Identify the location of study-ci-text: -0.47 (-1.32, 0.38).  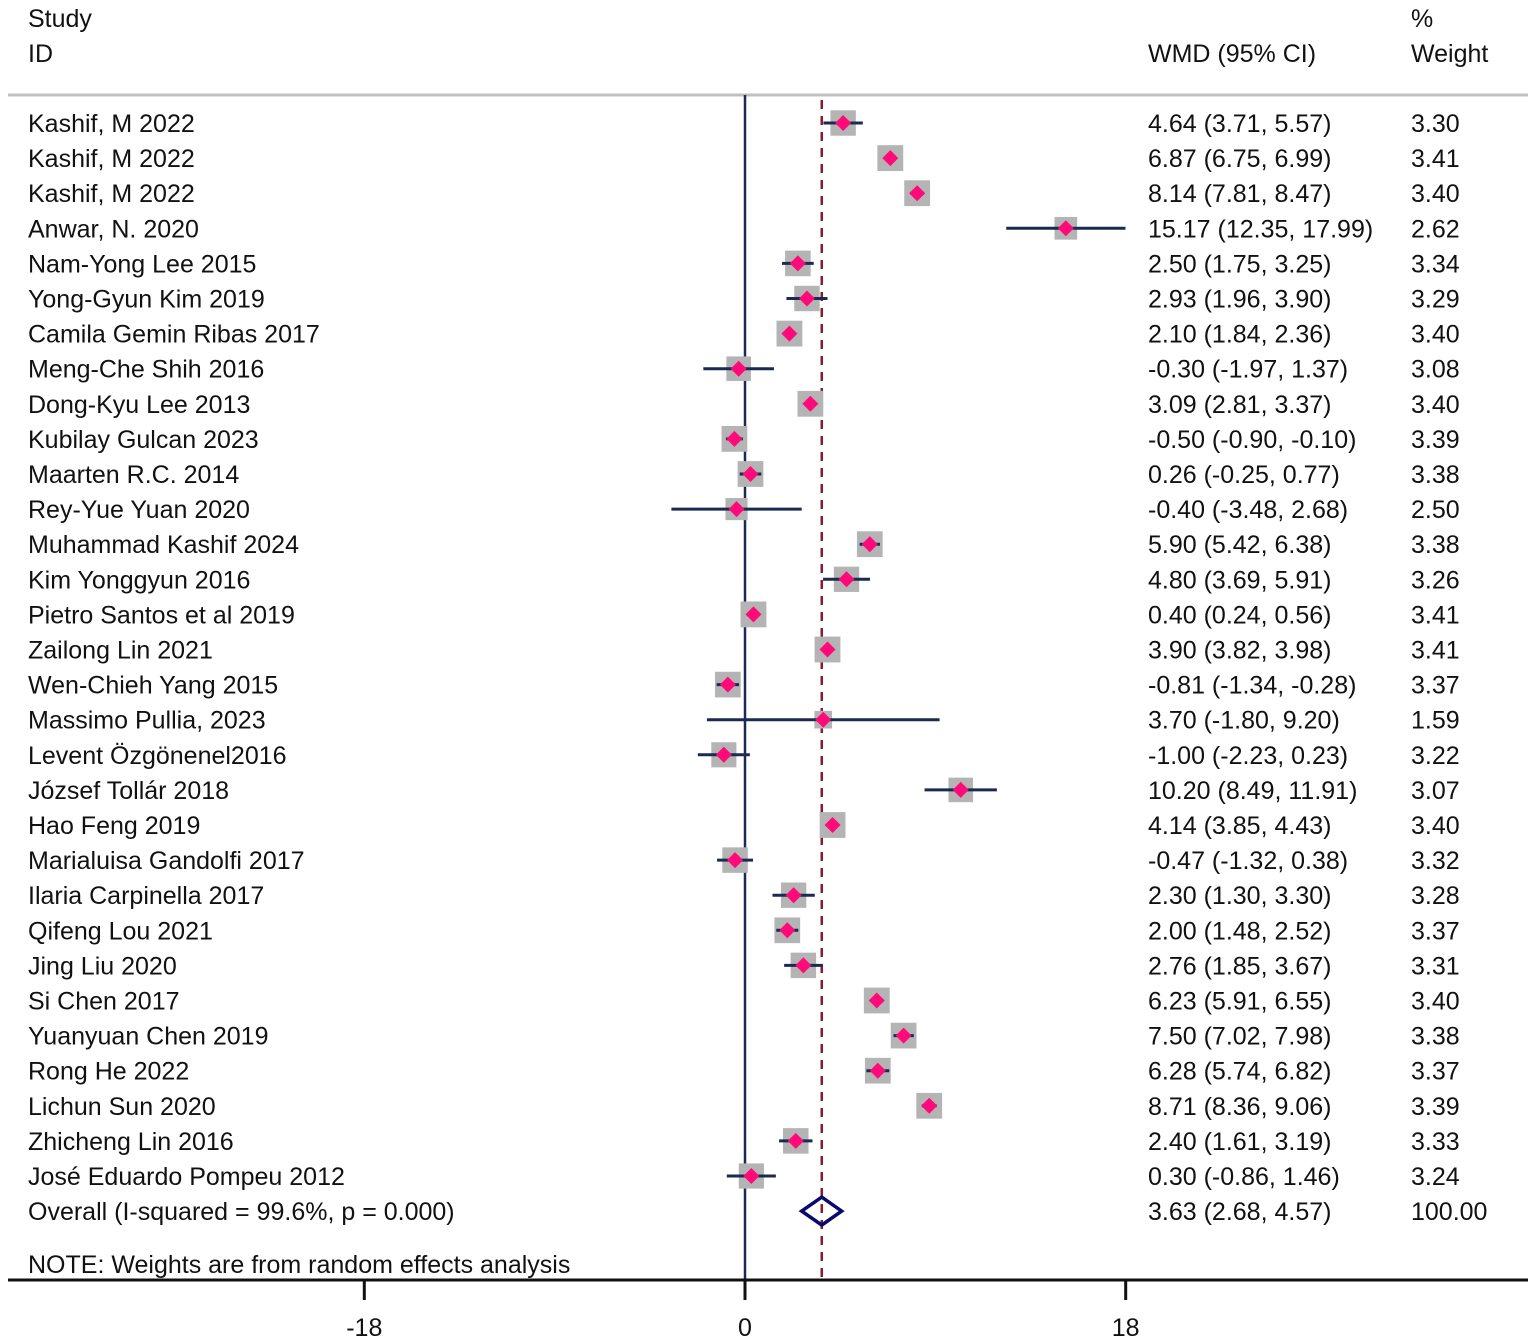
(1248, 861).